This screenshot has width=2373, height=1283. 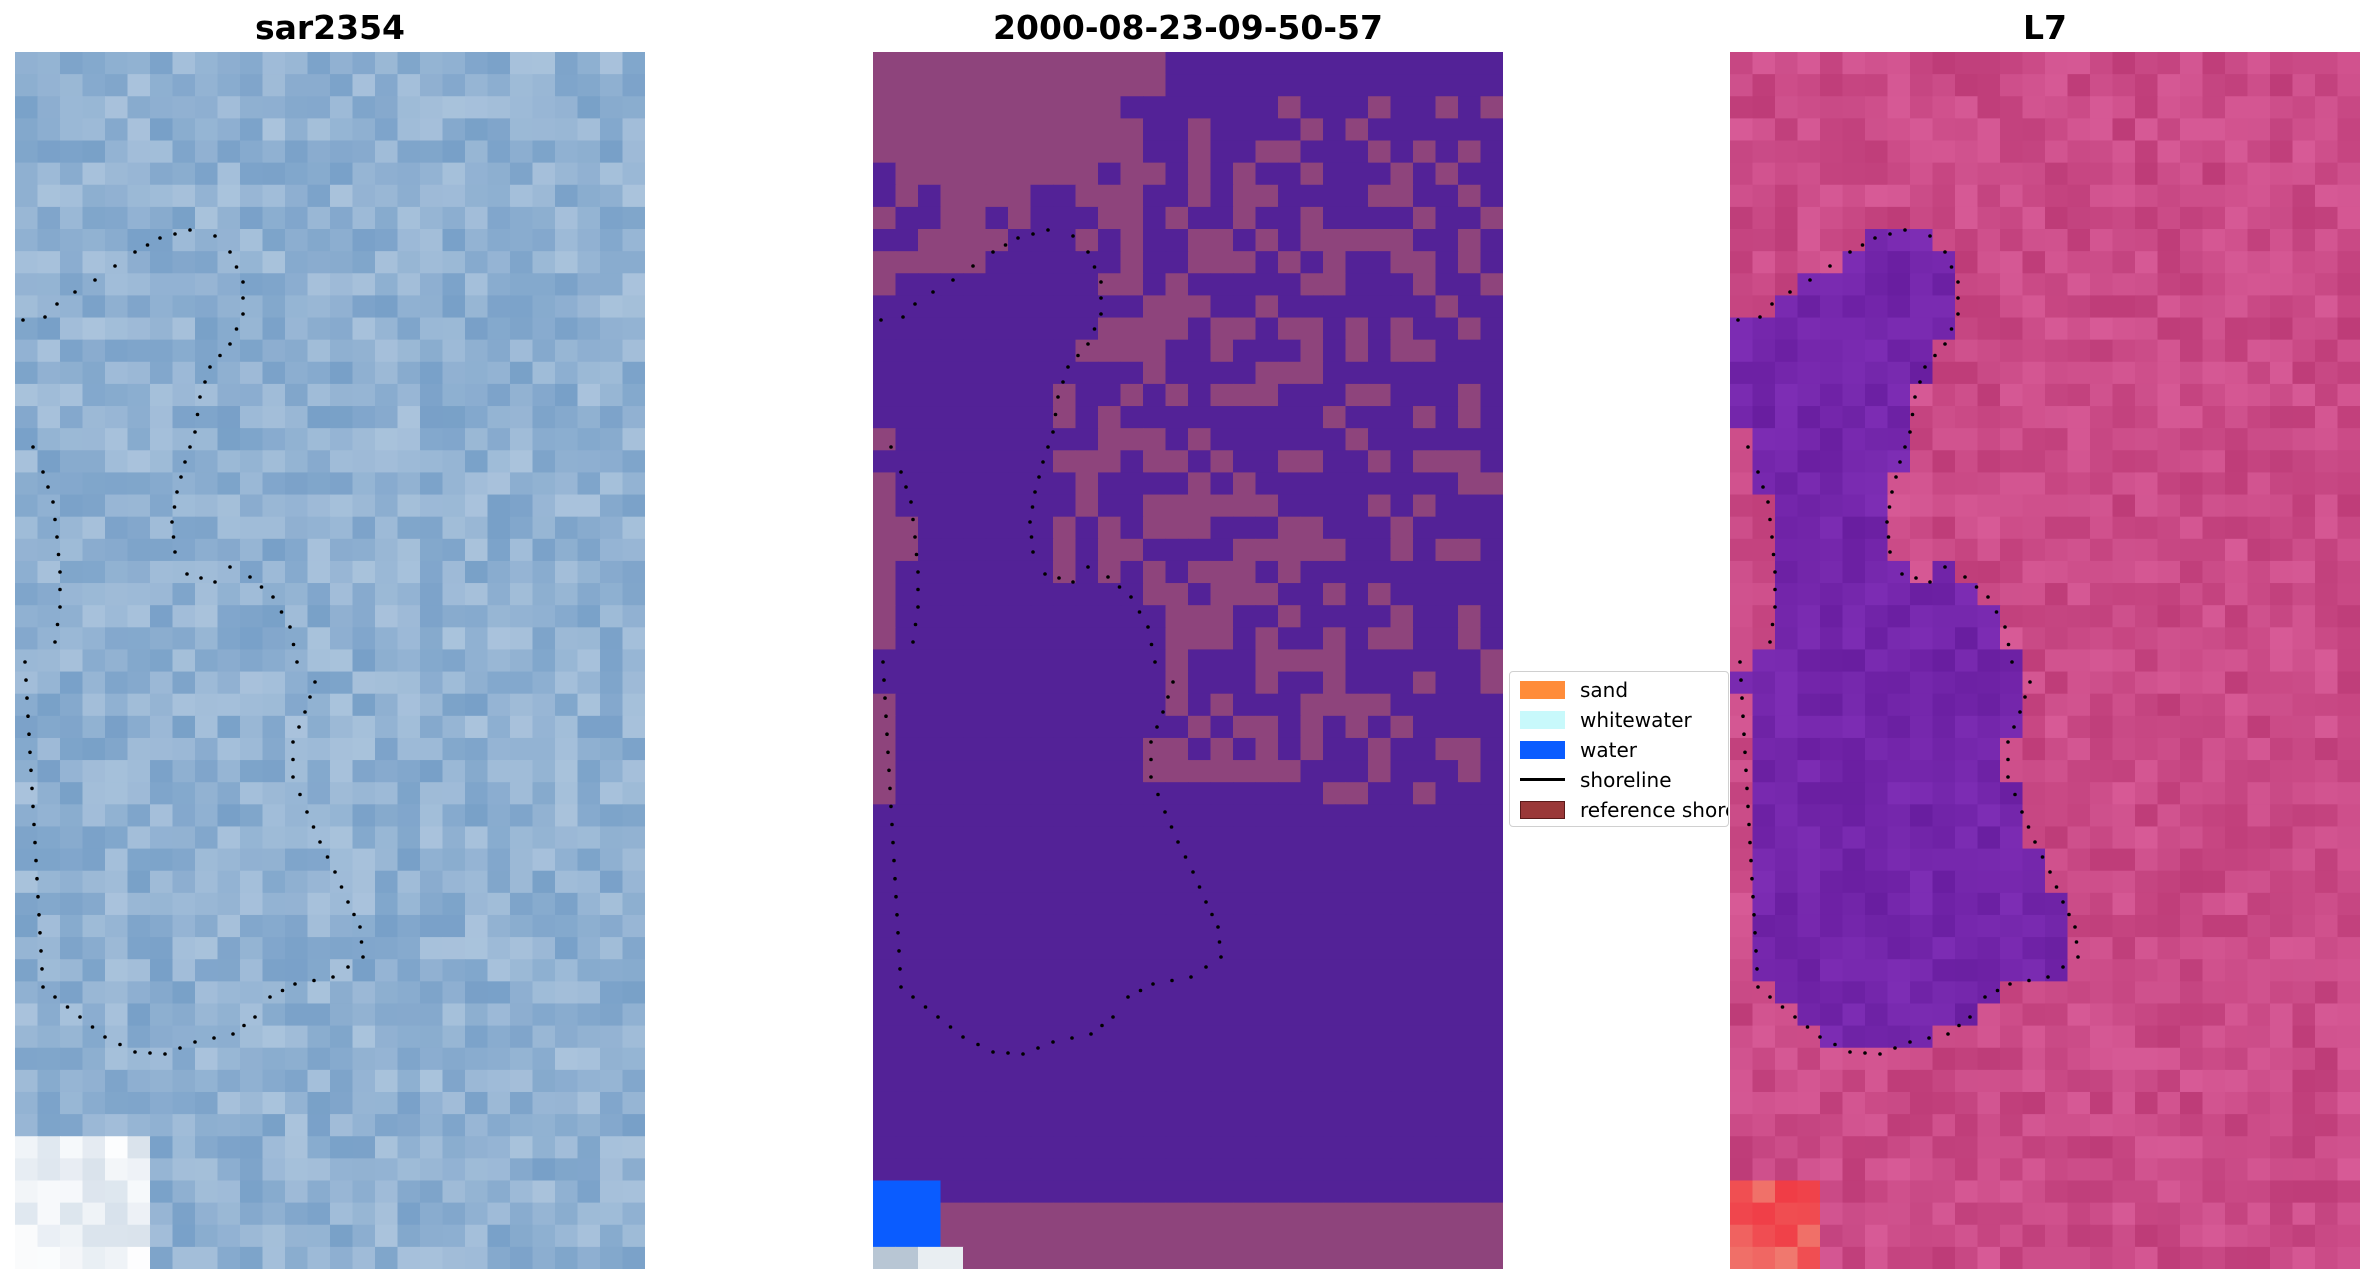 What do you see at coordinates (1542, 779) in the screenshot?
I see `shoreline-line` at bounding box center [1542, 779].